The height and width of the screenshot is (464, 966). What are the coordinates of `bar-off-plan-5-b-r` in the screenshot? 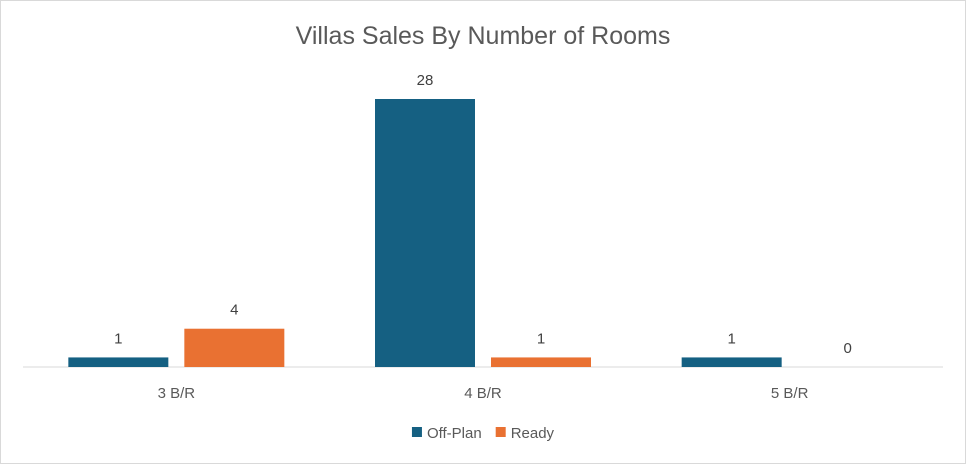 It's located at (731, 362).